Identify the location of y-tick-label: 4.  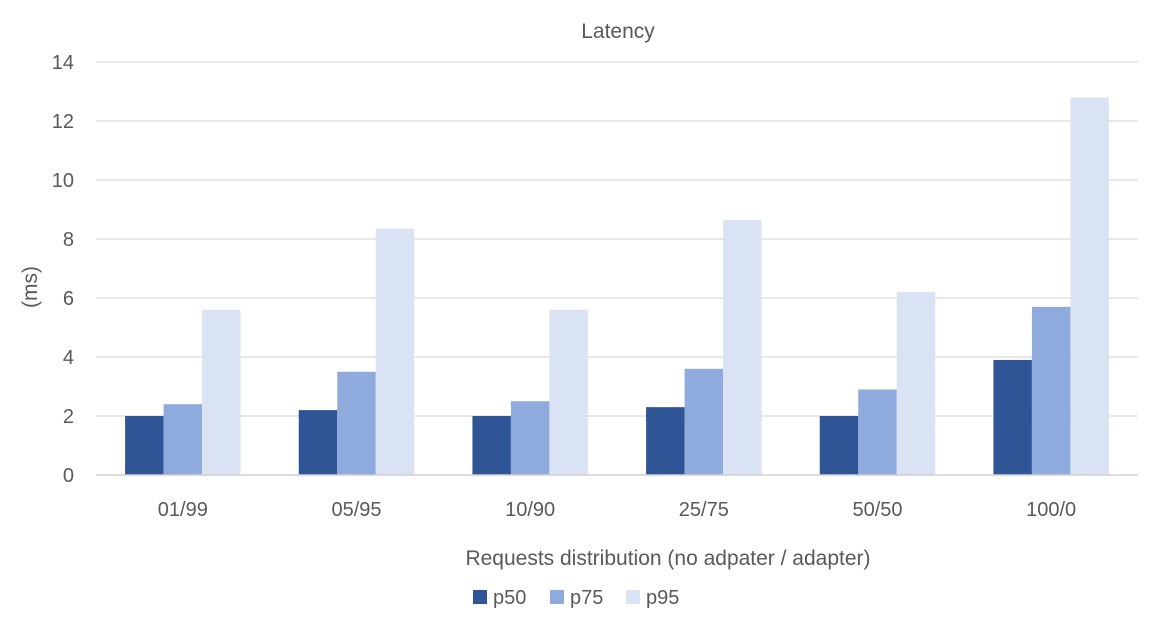
(68, 358).